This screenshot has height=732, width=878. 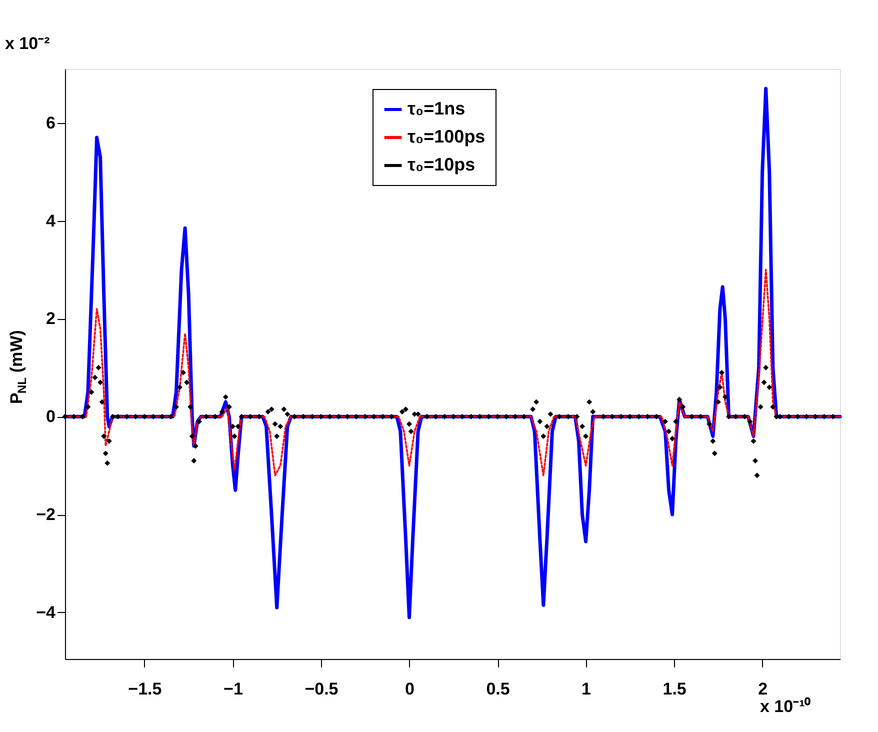 What do you see at coordinates (498, 689) in the screenshot?
I see `x-tick-label: 0.5` at bounding box center [498, 689].